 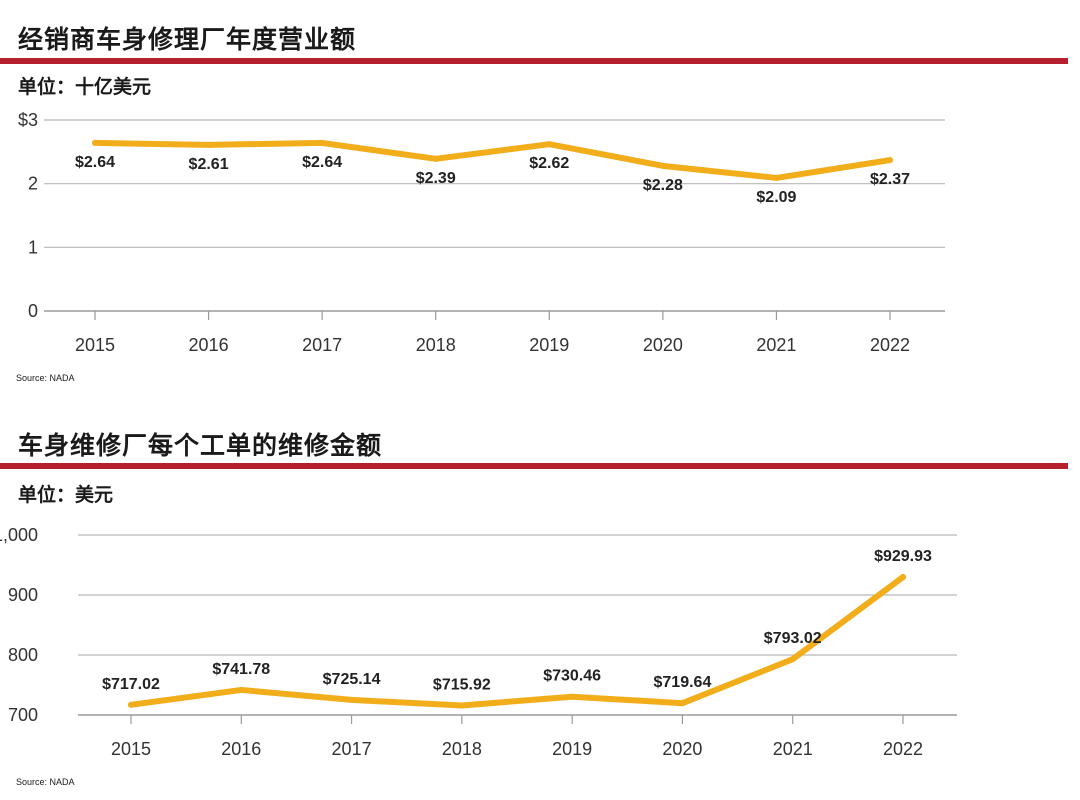 I want to click on y-tick-label: 1, so click(x=33, y=247).